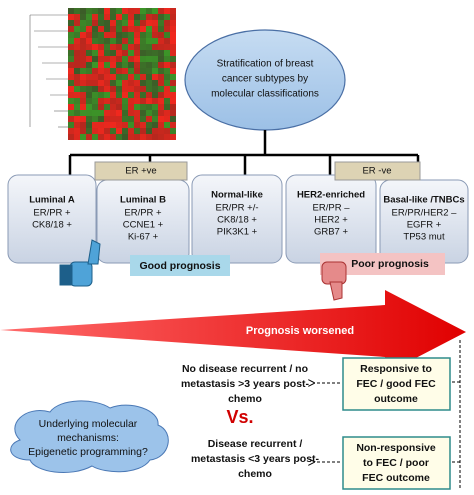  What do you see at coordinates (143, 237) in the screenshot?
I see `subtype-marker: Ki-67 +` at bounding box center [143, 237].